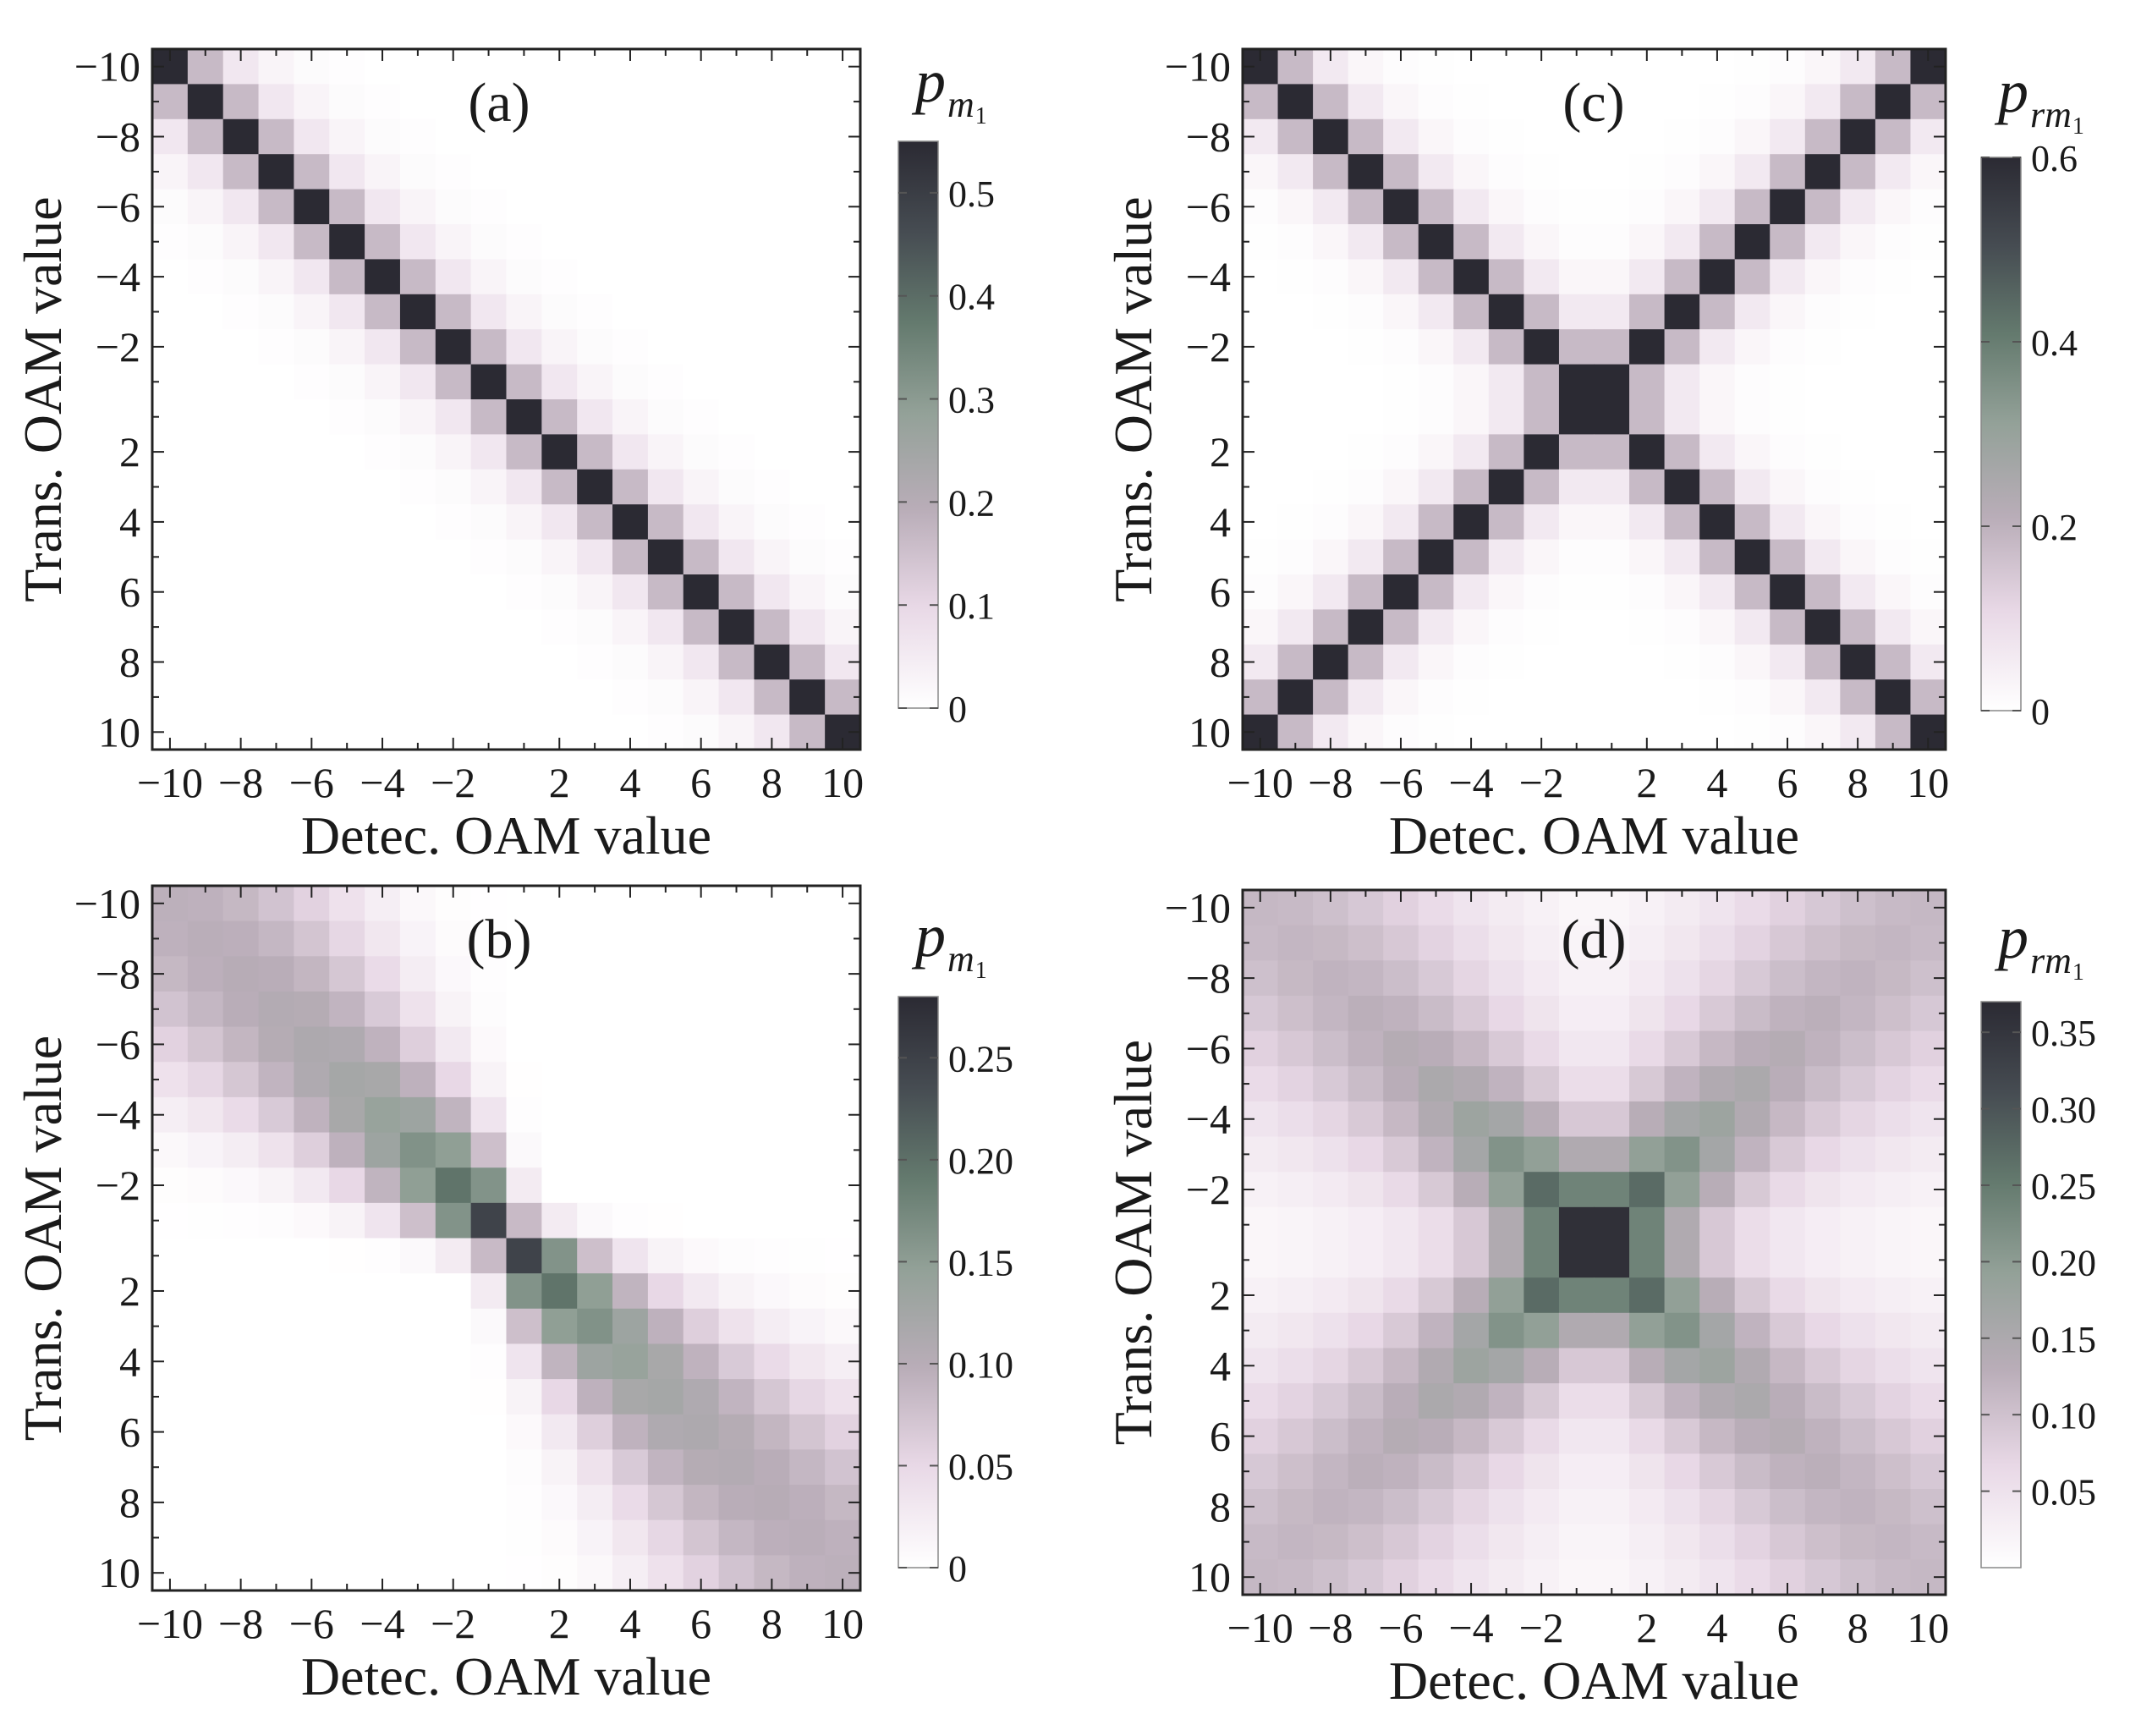 This screenshot has height=1736, width=2152. What do you see at coordinates (382, 782) in the screenshot?
I see `x-tick-label: −4` at bounding box center [382, 782].